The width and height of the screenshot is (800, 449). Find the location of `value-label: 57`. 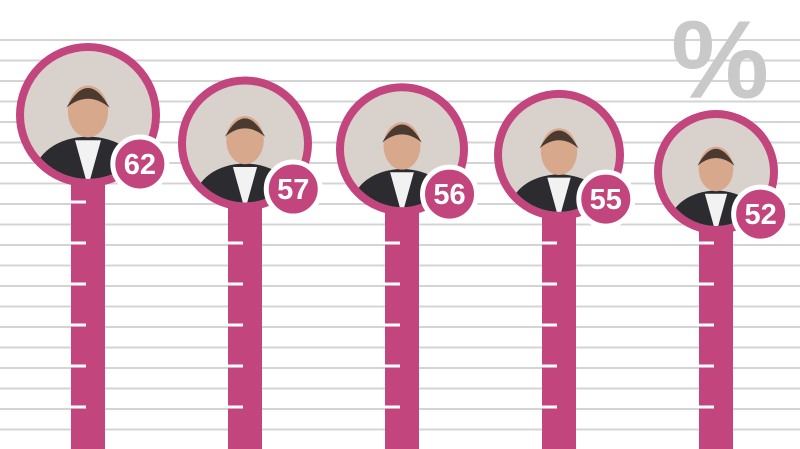

value-label: 57 is located at coordinates (293, 190).